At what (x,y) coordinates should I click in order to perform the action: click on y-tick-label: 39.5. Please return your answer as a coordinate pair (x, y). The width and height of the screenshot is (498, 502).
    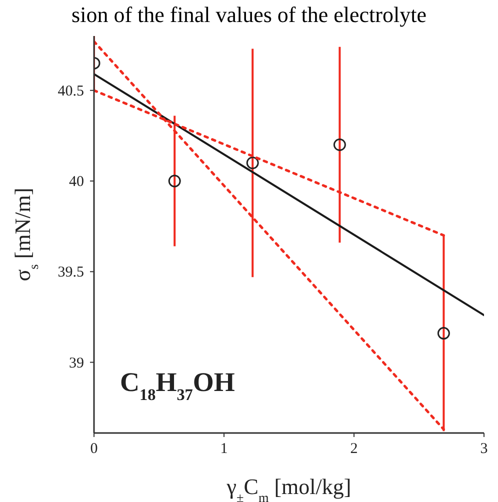
    Looking at the image, I should click on (71, 272).